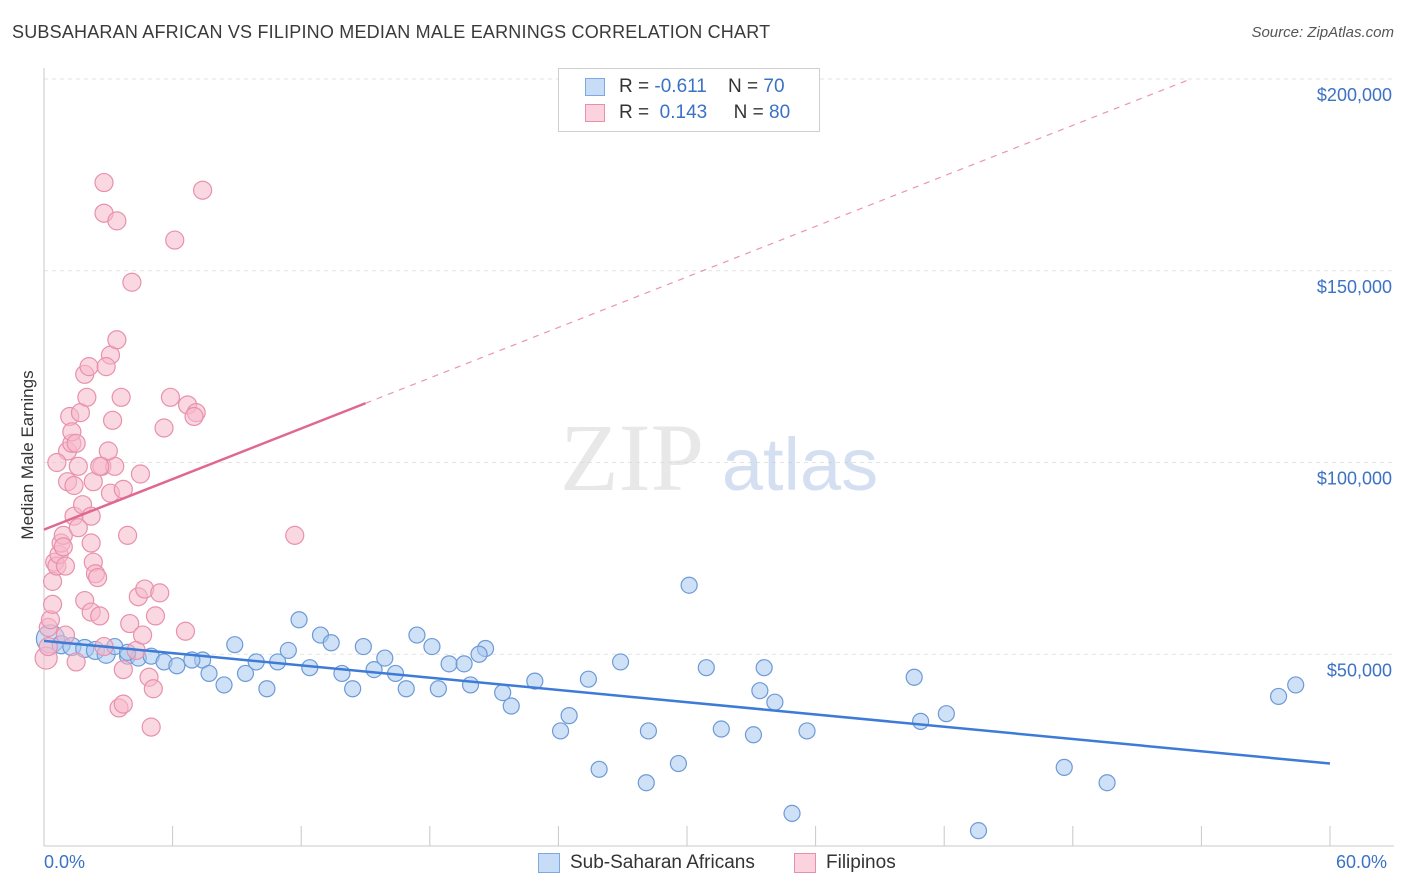 This screenshot has height=892, width=1406. What do you see at coordinates (1359, 670) in the screenshot?
I see `y-tick-label: $50,000` at bounding box center [1359, 670].